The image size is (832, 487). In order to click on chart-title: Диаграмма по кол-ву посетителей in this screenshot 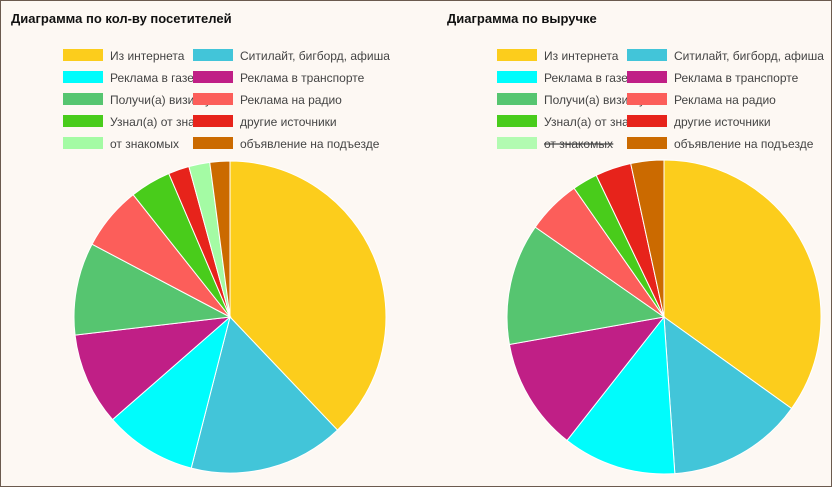, I will do `click(121, 18)`.